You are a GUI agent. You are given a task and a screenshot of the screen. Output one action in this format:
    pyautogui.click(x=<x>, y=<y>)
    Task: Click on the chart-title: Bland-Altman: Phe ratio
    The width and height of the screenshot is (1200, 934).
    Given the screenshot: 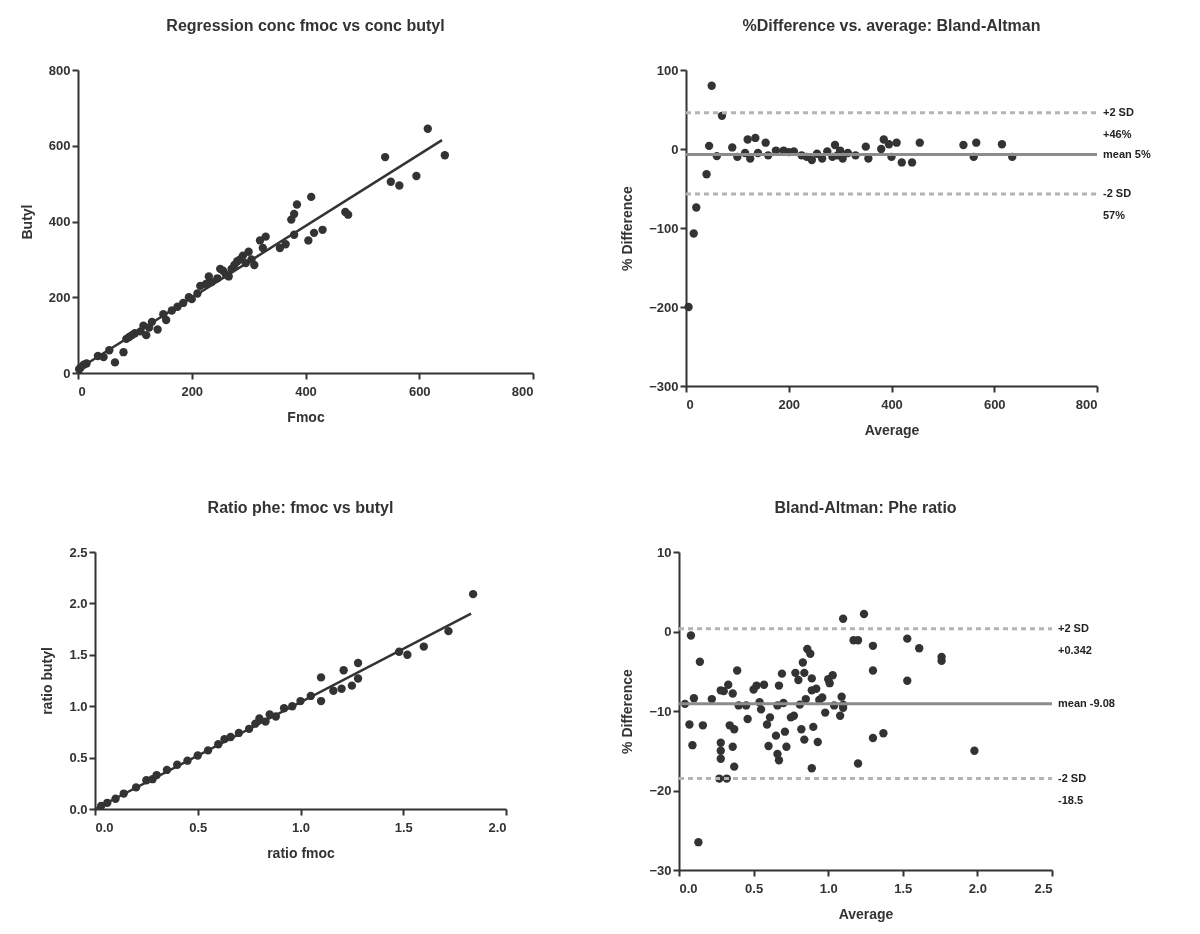 What is the action you would take?
    pyautogui.click(x=865, y=507)
    